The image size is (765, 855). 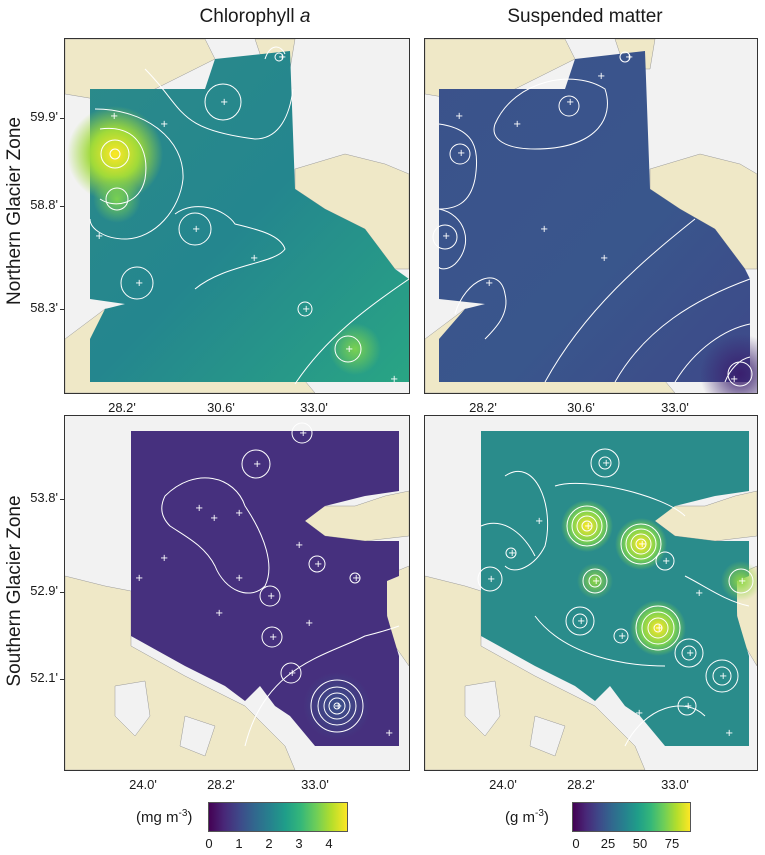 What do you see at coordinates (728, 363) in the screenshot?
I see `low-spot` at bounding box center [728, 363].